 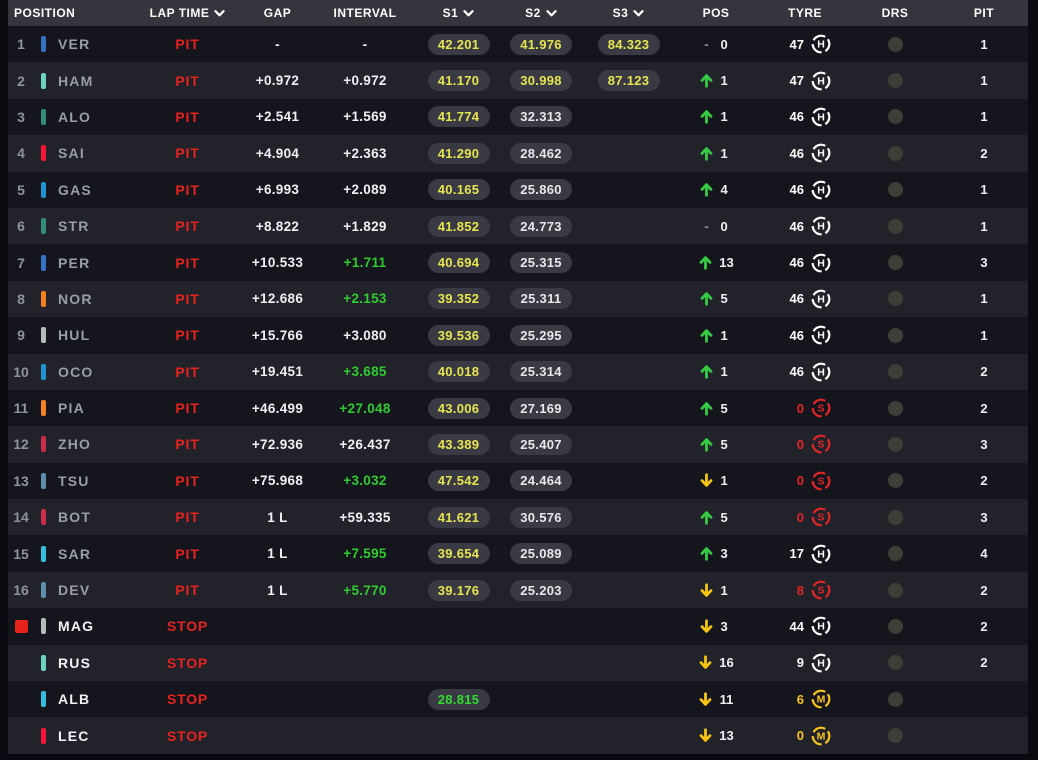 What do you see at coordinates (277, 226) in the screenshot?
I see `gap-value: +8.822` at bounding box center [277, 226].